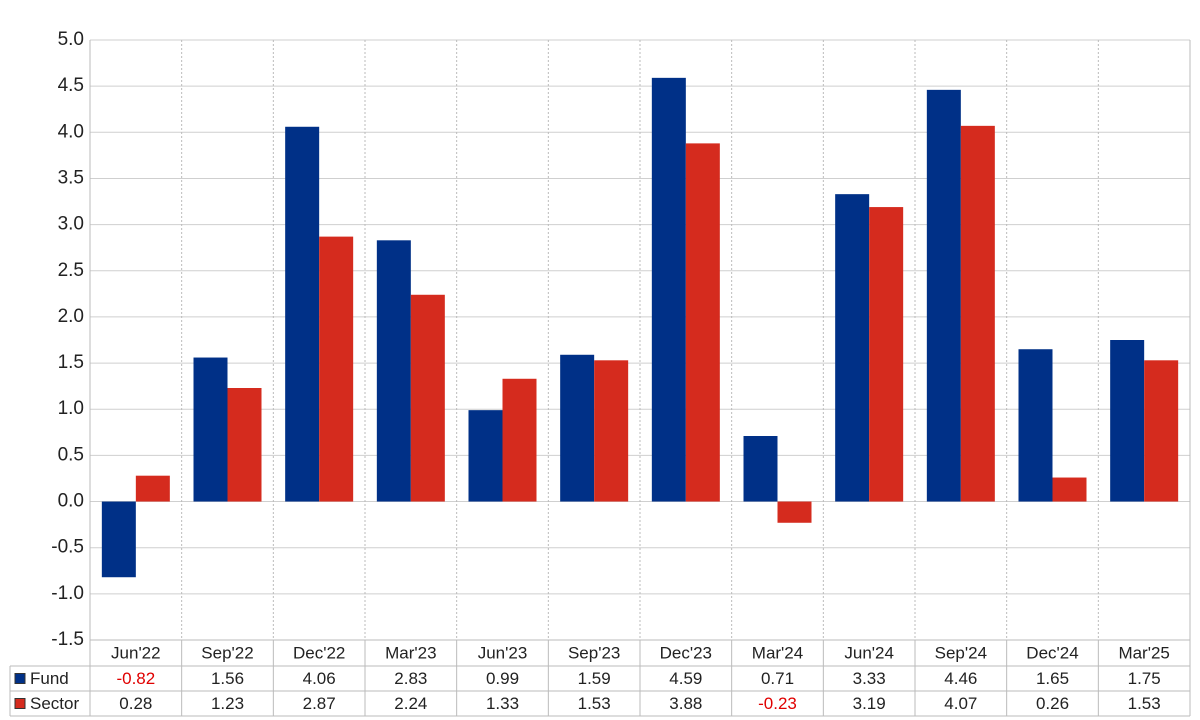 The image size is (1200, 720). Describe the element at coordinates (71, 362) in the screenshot. I see `y-tick-label: 1.5` at that location.